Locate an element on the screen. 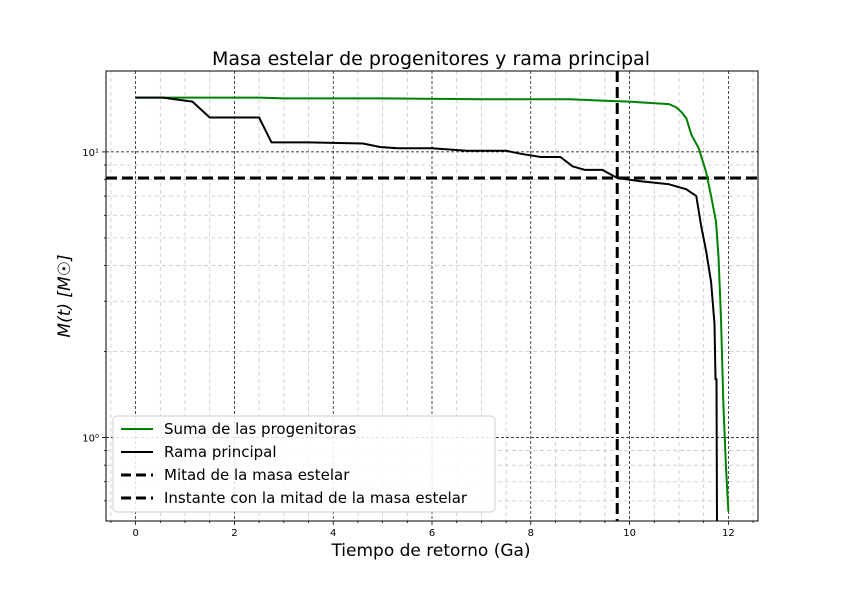 The width and height of the screenshot is (841, 595). x-axis-label: Tiempo de retorno (Ga) is located at coordinates (430, 551).